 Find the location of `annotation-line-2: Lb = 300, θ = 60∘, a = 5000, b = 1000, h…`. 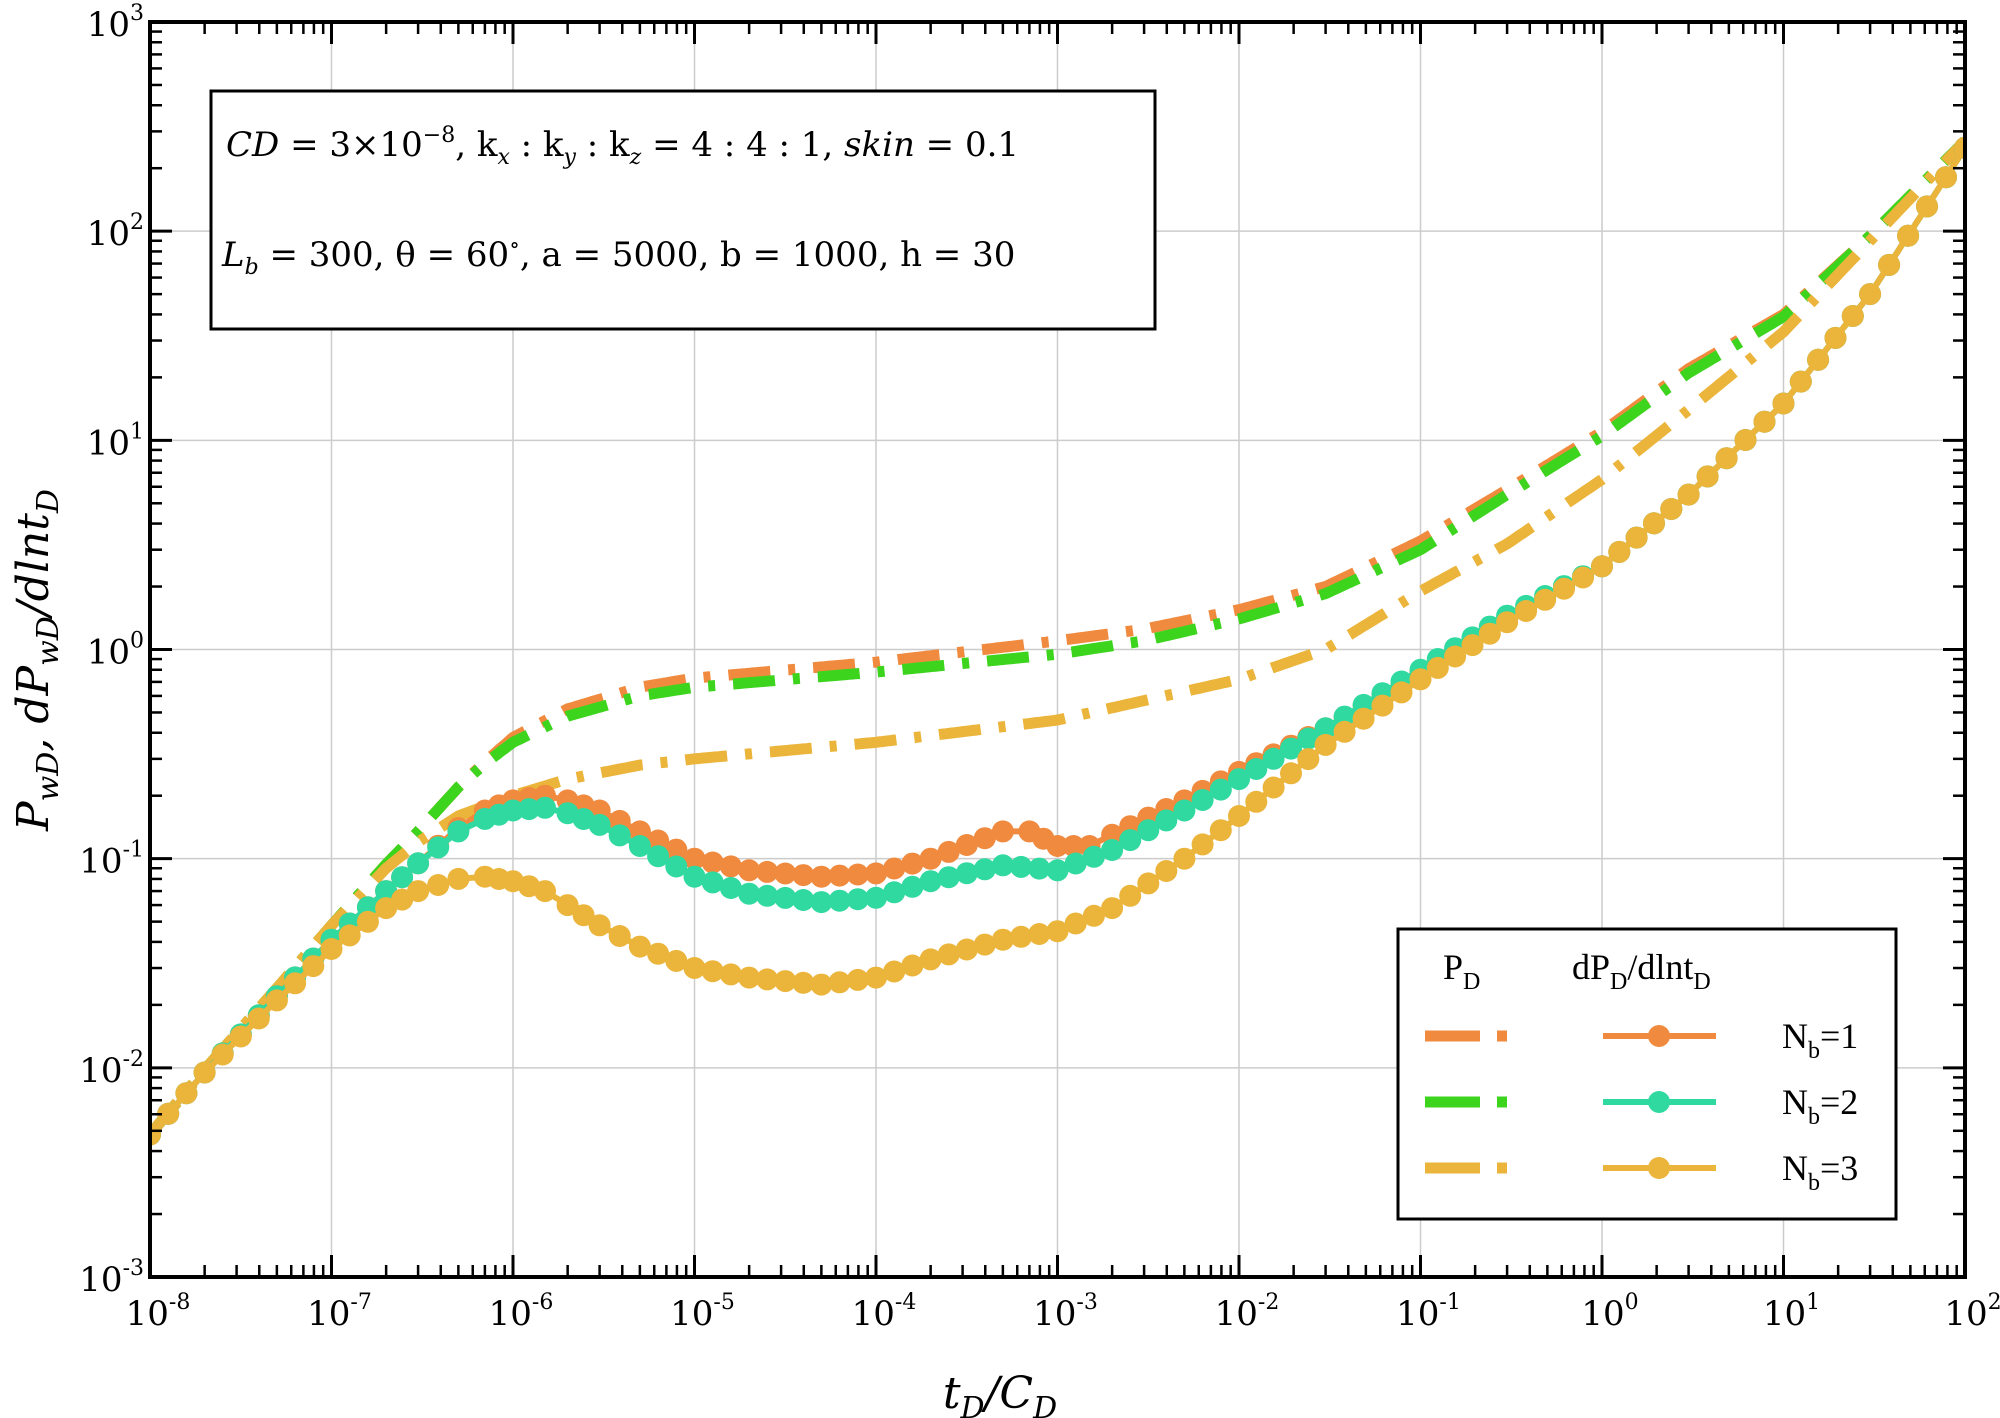

annotation-line-2: Lb = 300, θ = 60∘, a = 5000, b = 1000, h… is located at coordinates (618, 256).